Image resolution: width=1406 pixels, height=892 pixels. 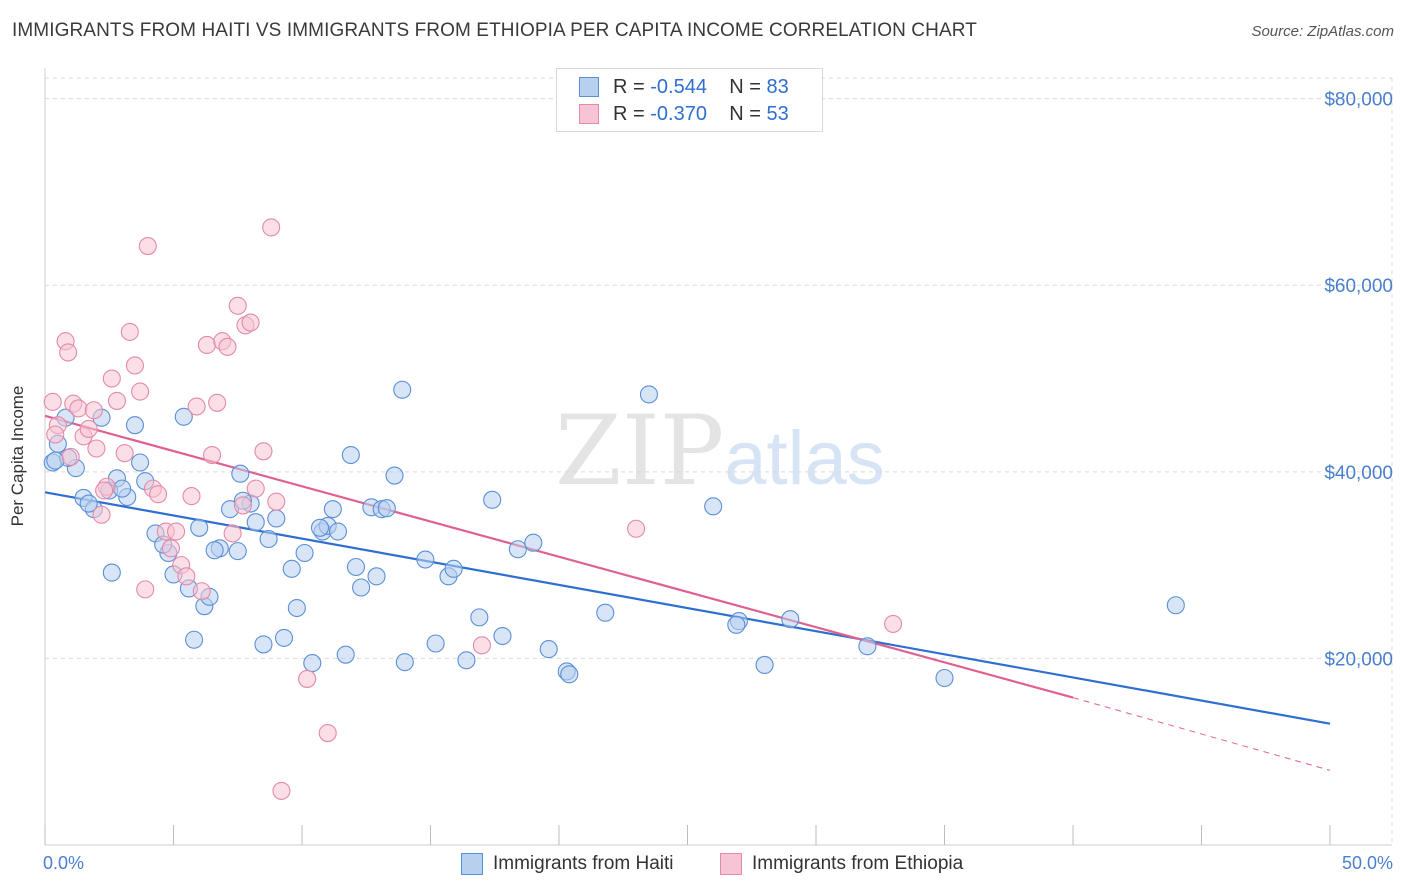 I want to click on legend-r-ethiopia: -0.370, so click(x=678, y=113).